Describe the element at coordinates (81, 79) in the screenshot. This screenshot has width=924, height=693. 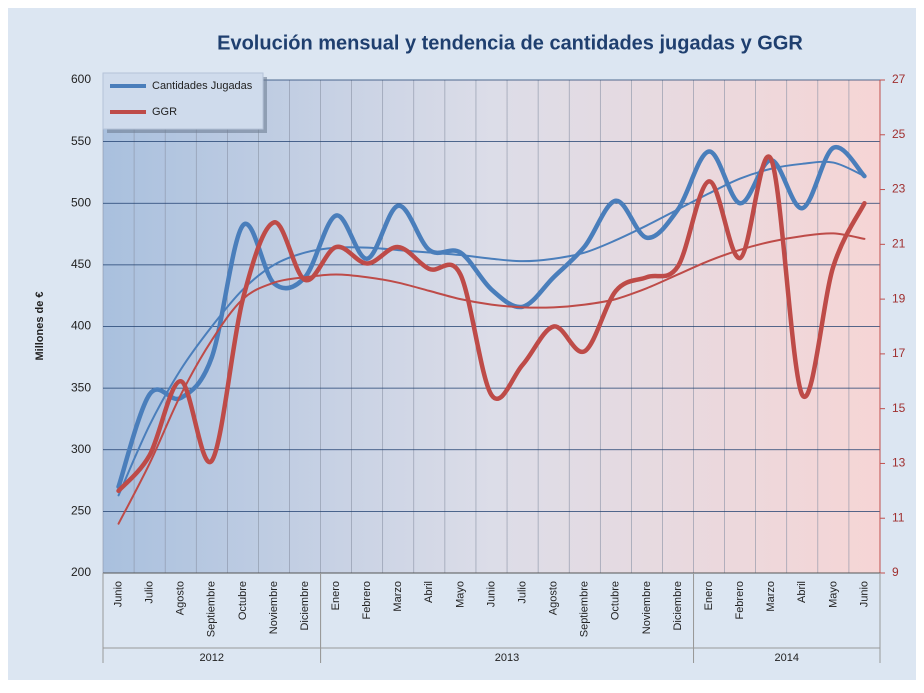
I see `y-tick-label: 600` at that location.